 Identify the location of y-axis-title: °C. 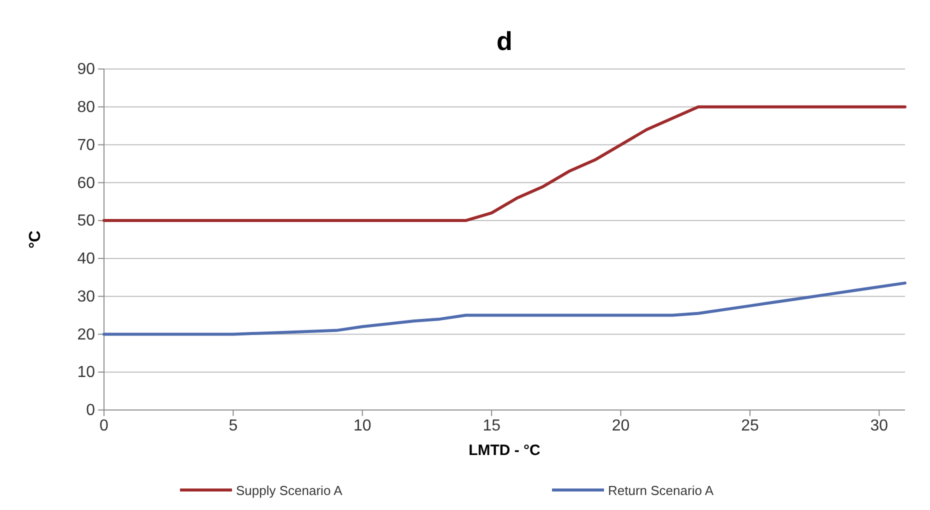
(35, 239).